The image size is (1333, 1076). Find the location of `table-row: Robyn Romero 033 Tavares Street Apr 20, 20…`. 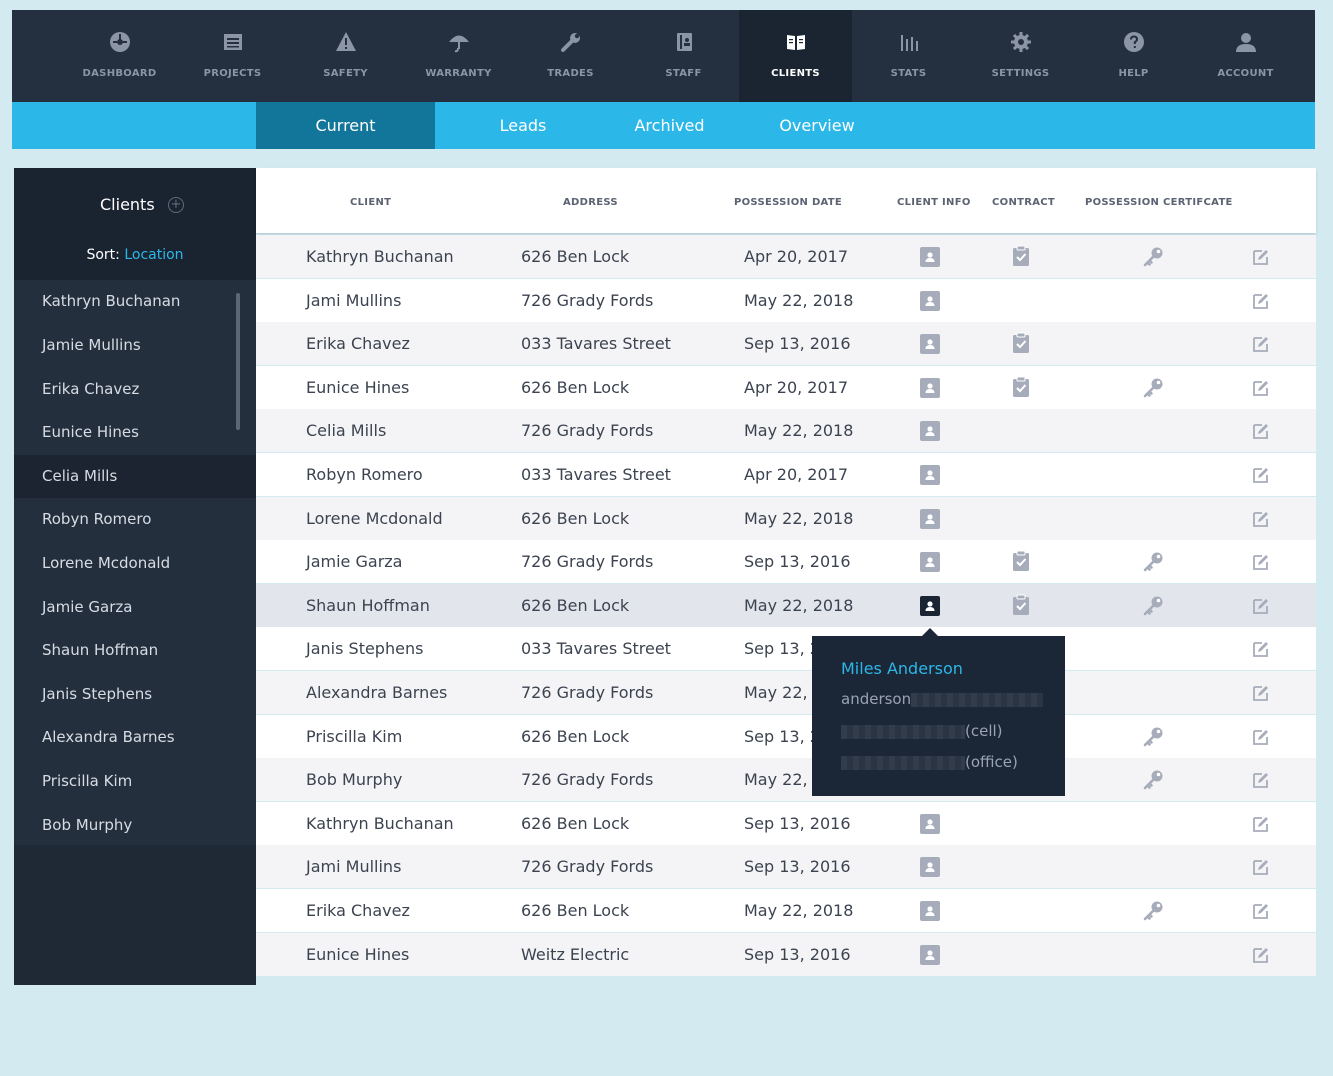

table-row: Robyn Romero 033 Tavares Street Apr 20, 20… is located at coordinates (786, 474).